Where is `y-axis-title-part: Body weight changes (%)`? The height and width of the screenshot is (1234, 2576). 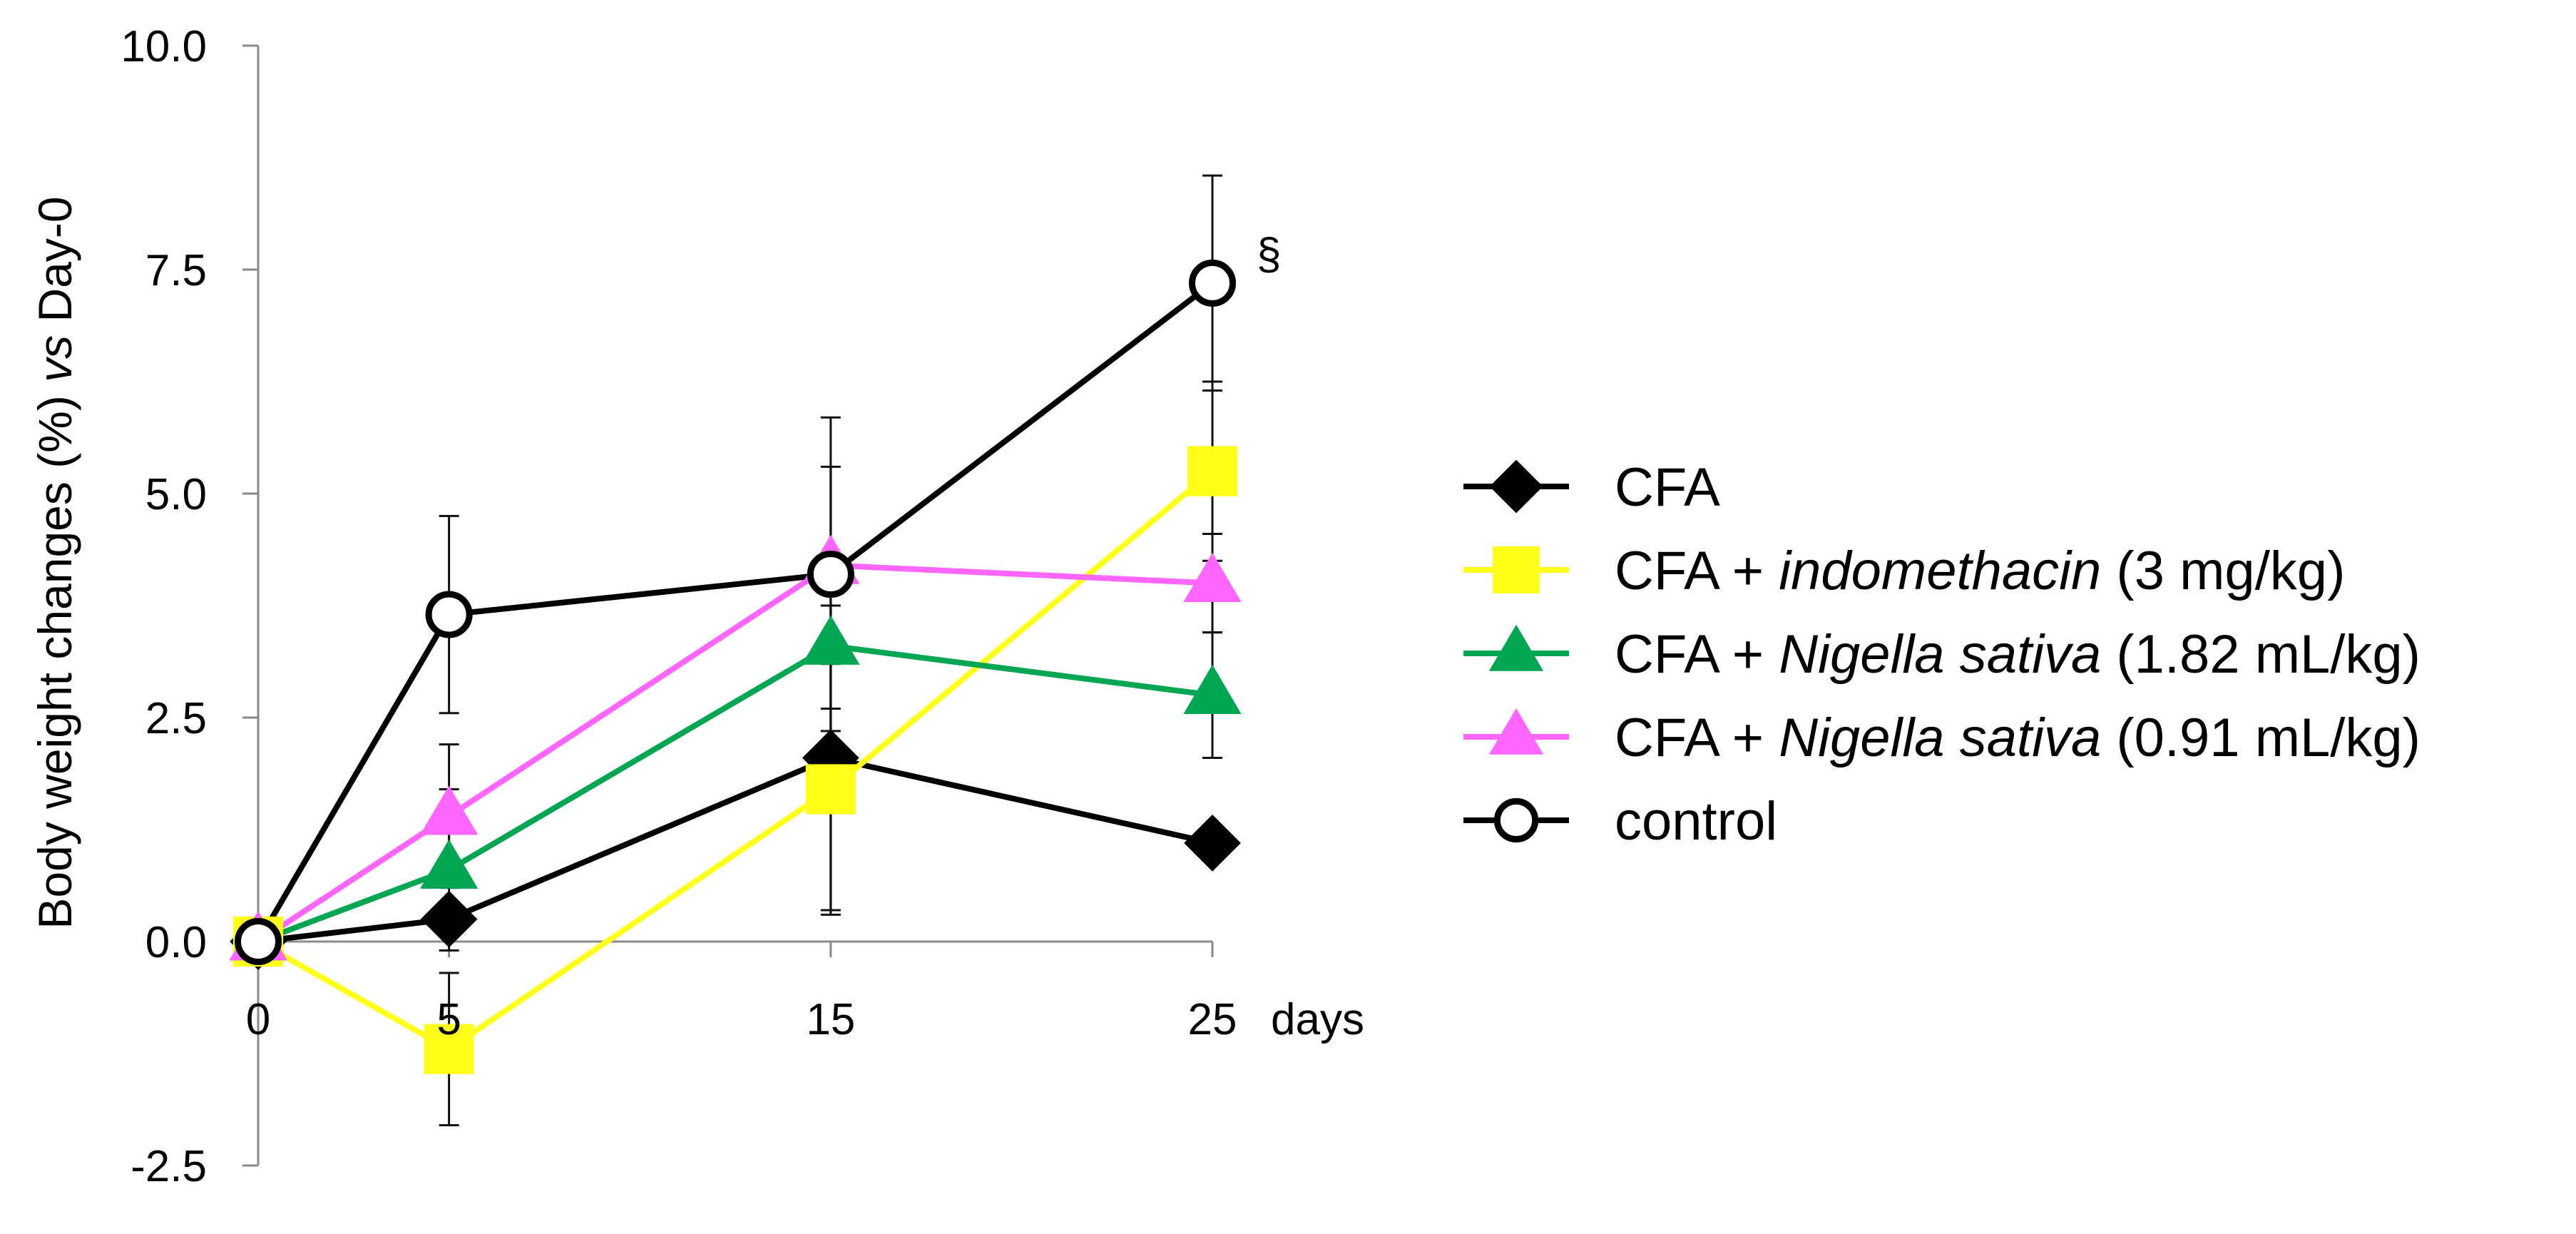 y-axis-title-part: Body weight changes (%) is located at coordinates (55, 655).